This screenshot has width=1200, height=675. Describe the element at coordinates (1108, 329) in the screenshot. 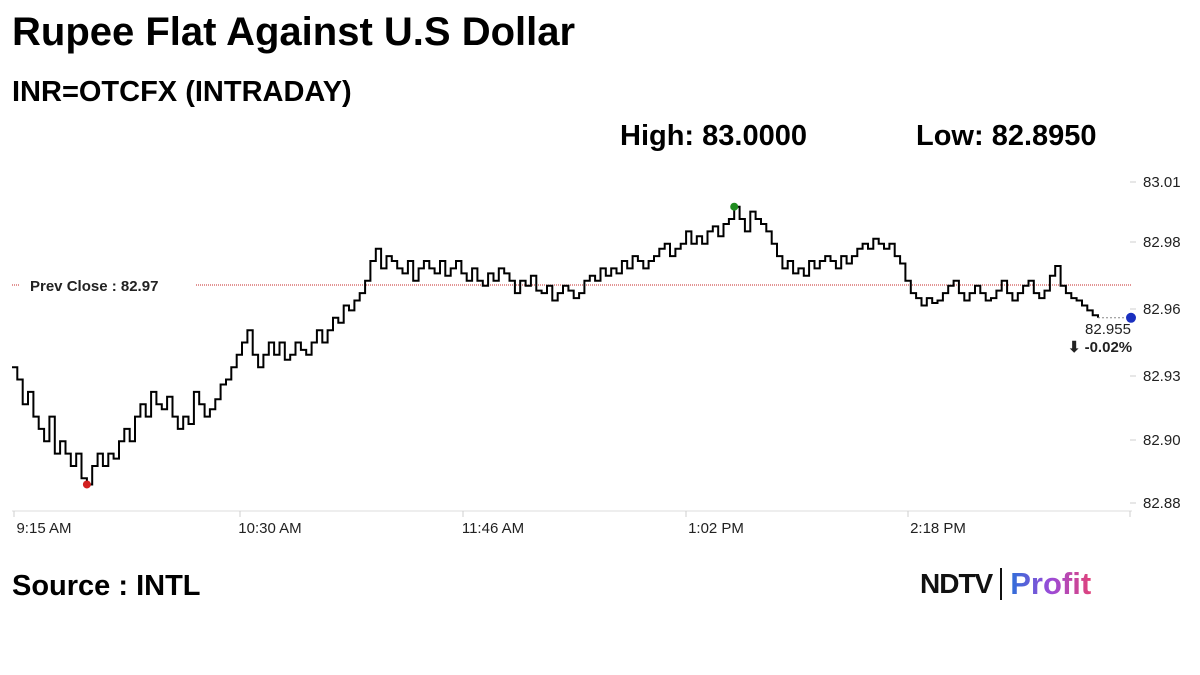

I see `last-price-label: 82.955` at that location.